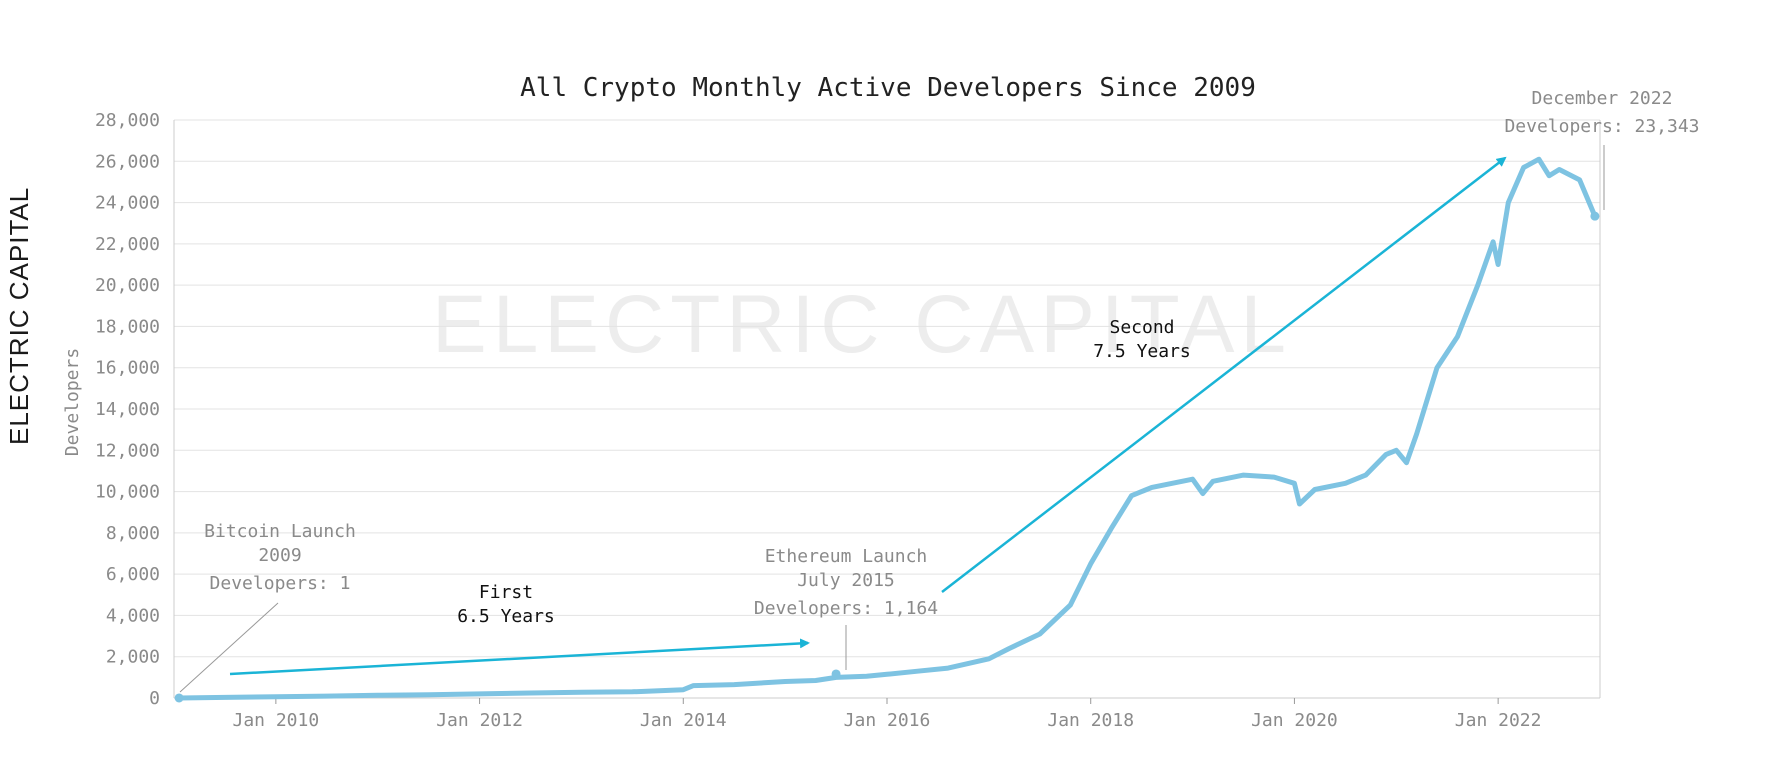 The height and width of the screenshot is (778, 1791). Describe the element at coordinates (229, 647) in the screenshot. I see `bitcoin-leader-line` at that location.